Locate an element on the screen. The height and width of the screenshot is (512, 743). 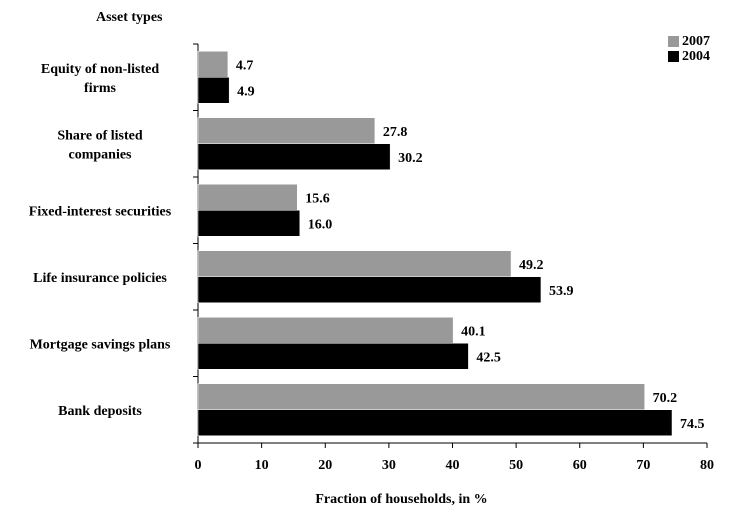
category-label-line: Bank deposits is located at coordinates (100, 411).